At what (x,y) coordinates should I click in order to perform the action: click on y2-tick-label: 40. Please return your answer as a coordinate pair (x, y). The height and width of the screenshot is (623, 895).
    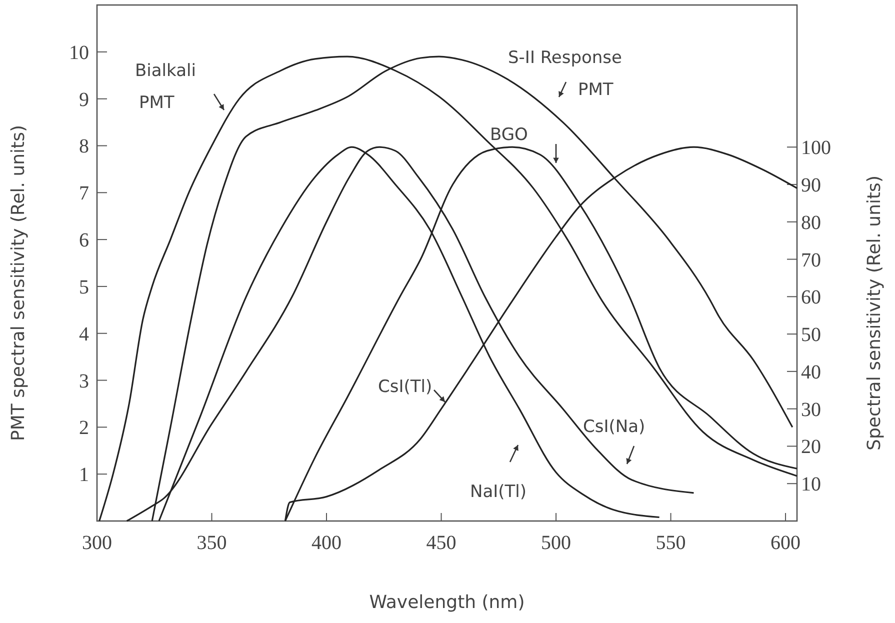
    Looking at the image, I should click on (811, 372).